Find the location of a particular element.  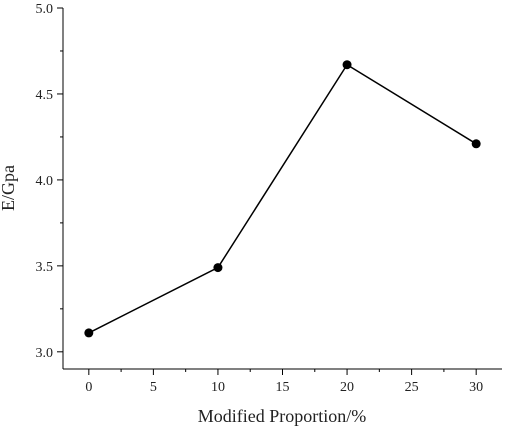

x-tick-label: 0 is located at coordinates (88, 387).